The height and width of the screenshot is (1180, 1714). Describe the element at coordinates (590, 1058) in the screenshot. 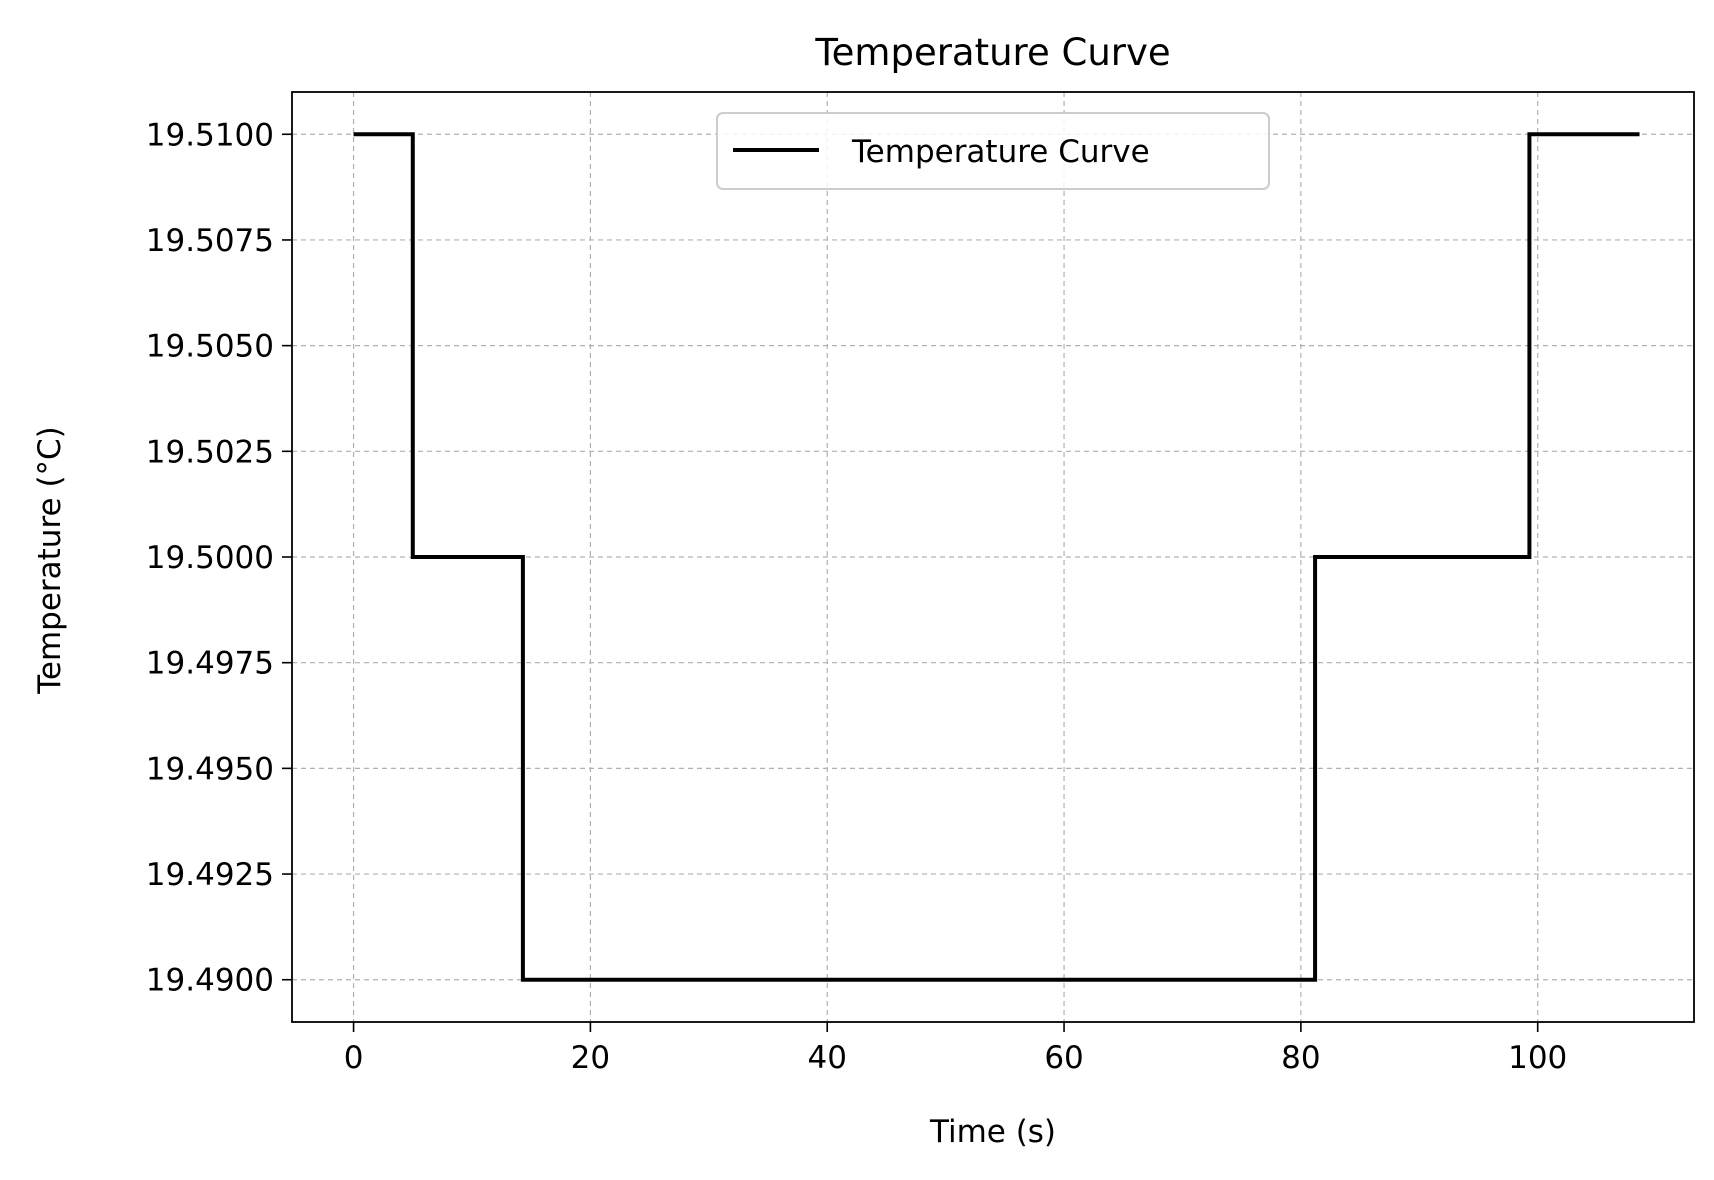

I see `x-tick-label: 20` at that location.